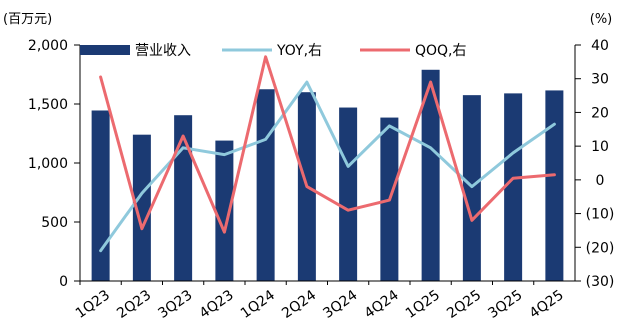  I want to click on right-tick-label: 30, so click(600, 80).